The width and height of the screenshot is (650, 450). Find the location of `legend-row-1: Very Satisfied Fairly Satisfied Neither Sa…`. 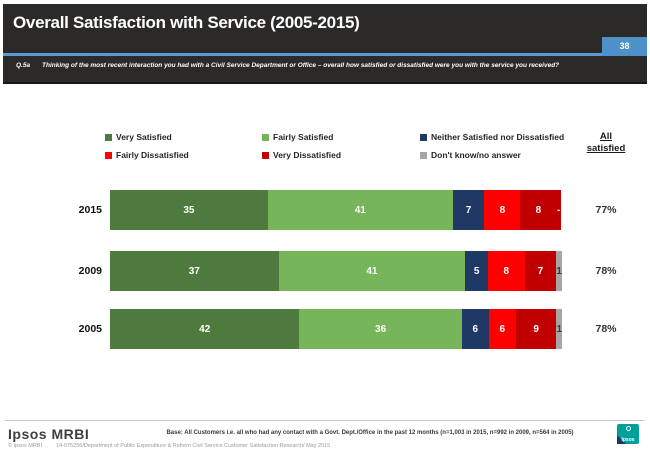

legend-row-1: Very Satisfied Fairly Satisfied Neither Sa… is located at coordinates (340, 137).